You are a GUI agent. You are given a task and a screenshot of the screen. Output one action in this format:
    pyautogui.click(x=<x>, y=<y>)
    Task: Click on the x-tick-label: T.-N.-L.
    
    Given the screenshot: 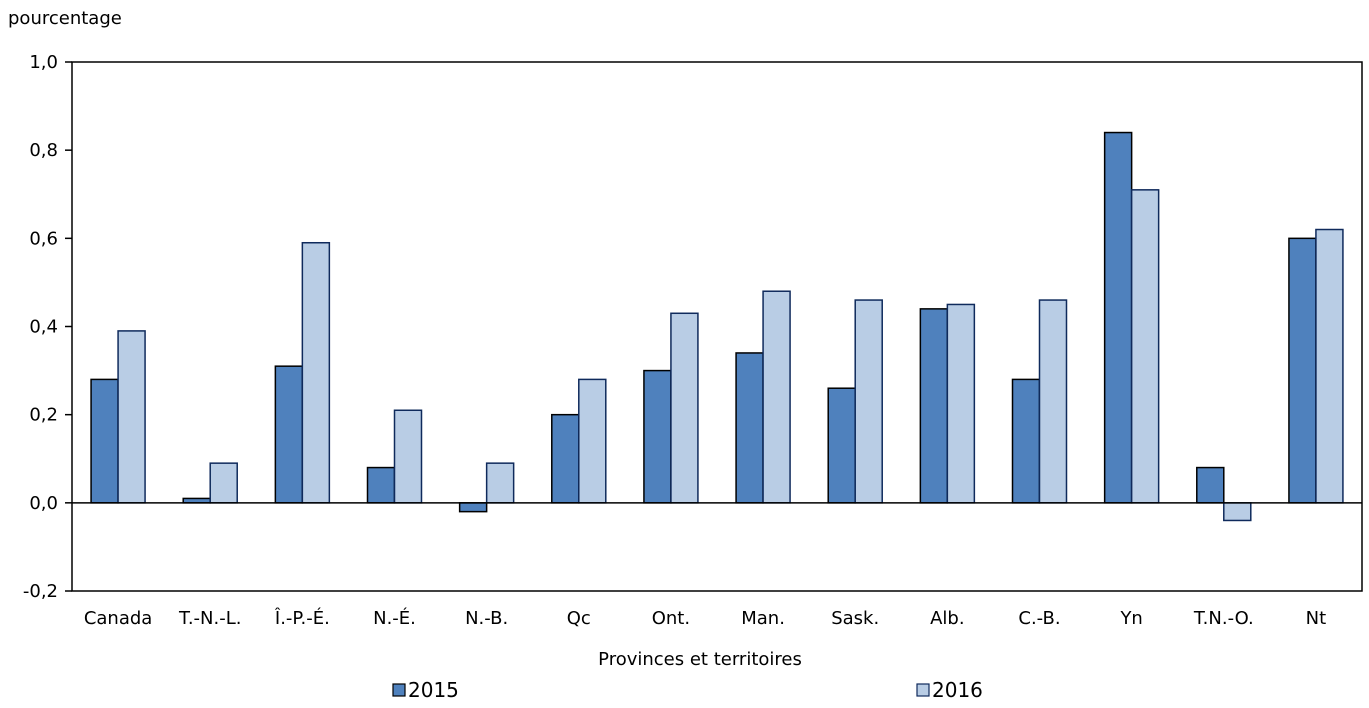 What is the action you would take?
    pyautogui.click(x=210, y=618)
    